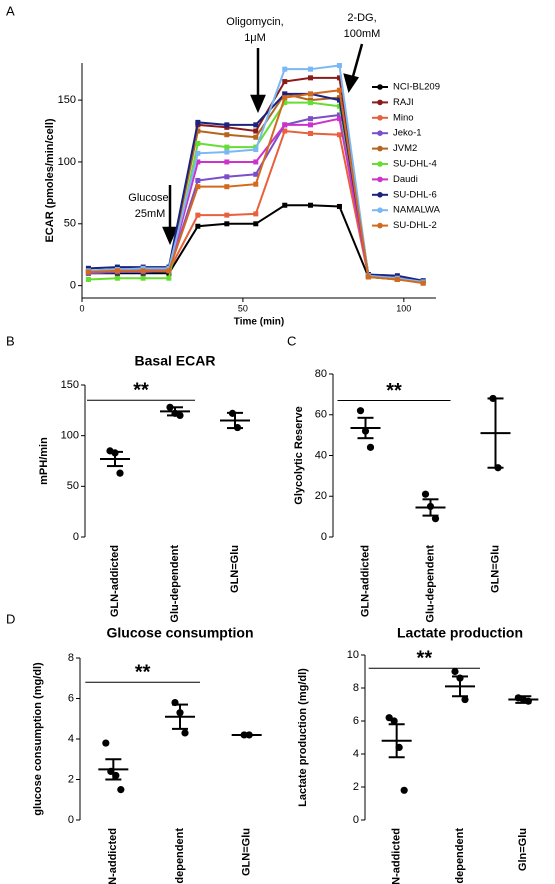 This screenshot has width=555, height=884. I want to click on series-line, so click(256, 206).